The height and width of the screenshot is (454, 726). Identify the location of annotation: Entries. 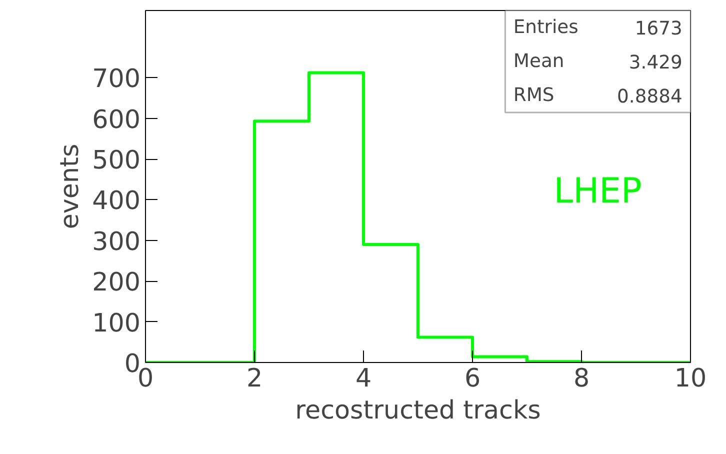
(545, 27).